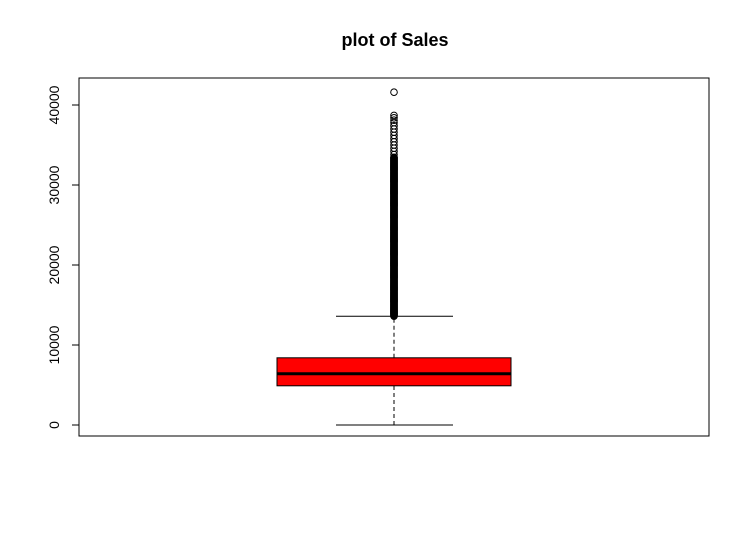  I want to click on iqr-box, so click(394, 372).